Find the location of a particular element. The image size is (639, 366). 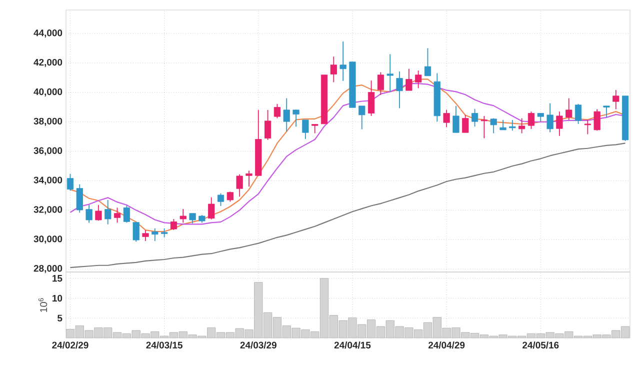

x-tick-label: 24/04/15 is located at coordinates (352, 345).